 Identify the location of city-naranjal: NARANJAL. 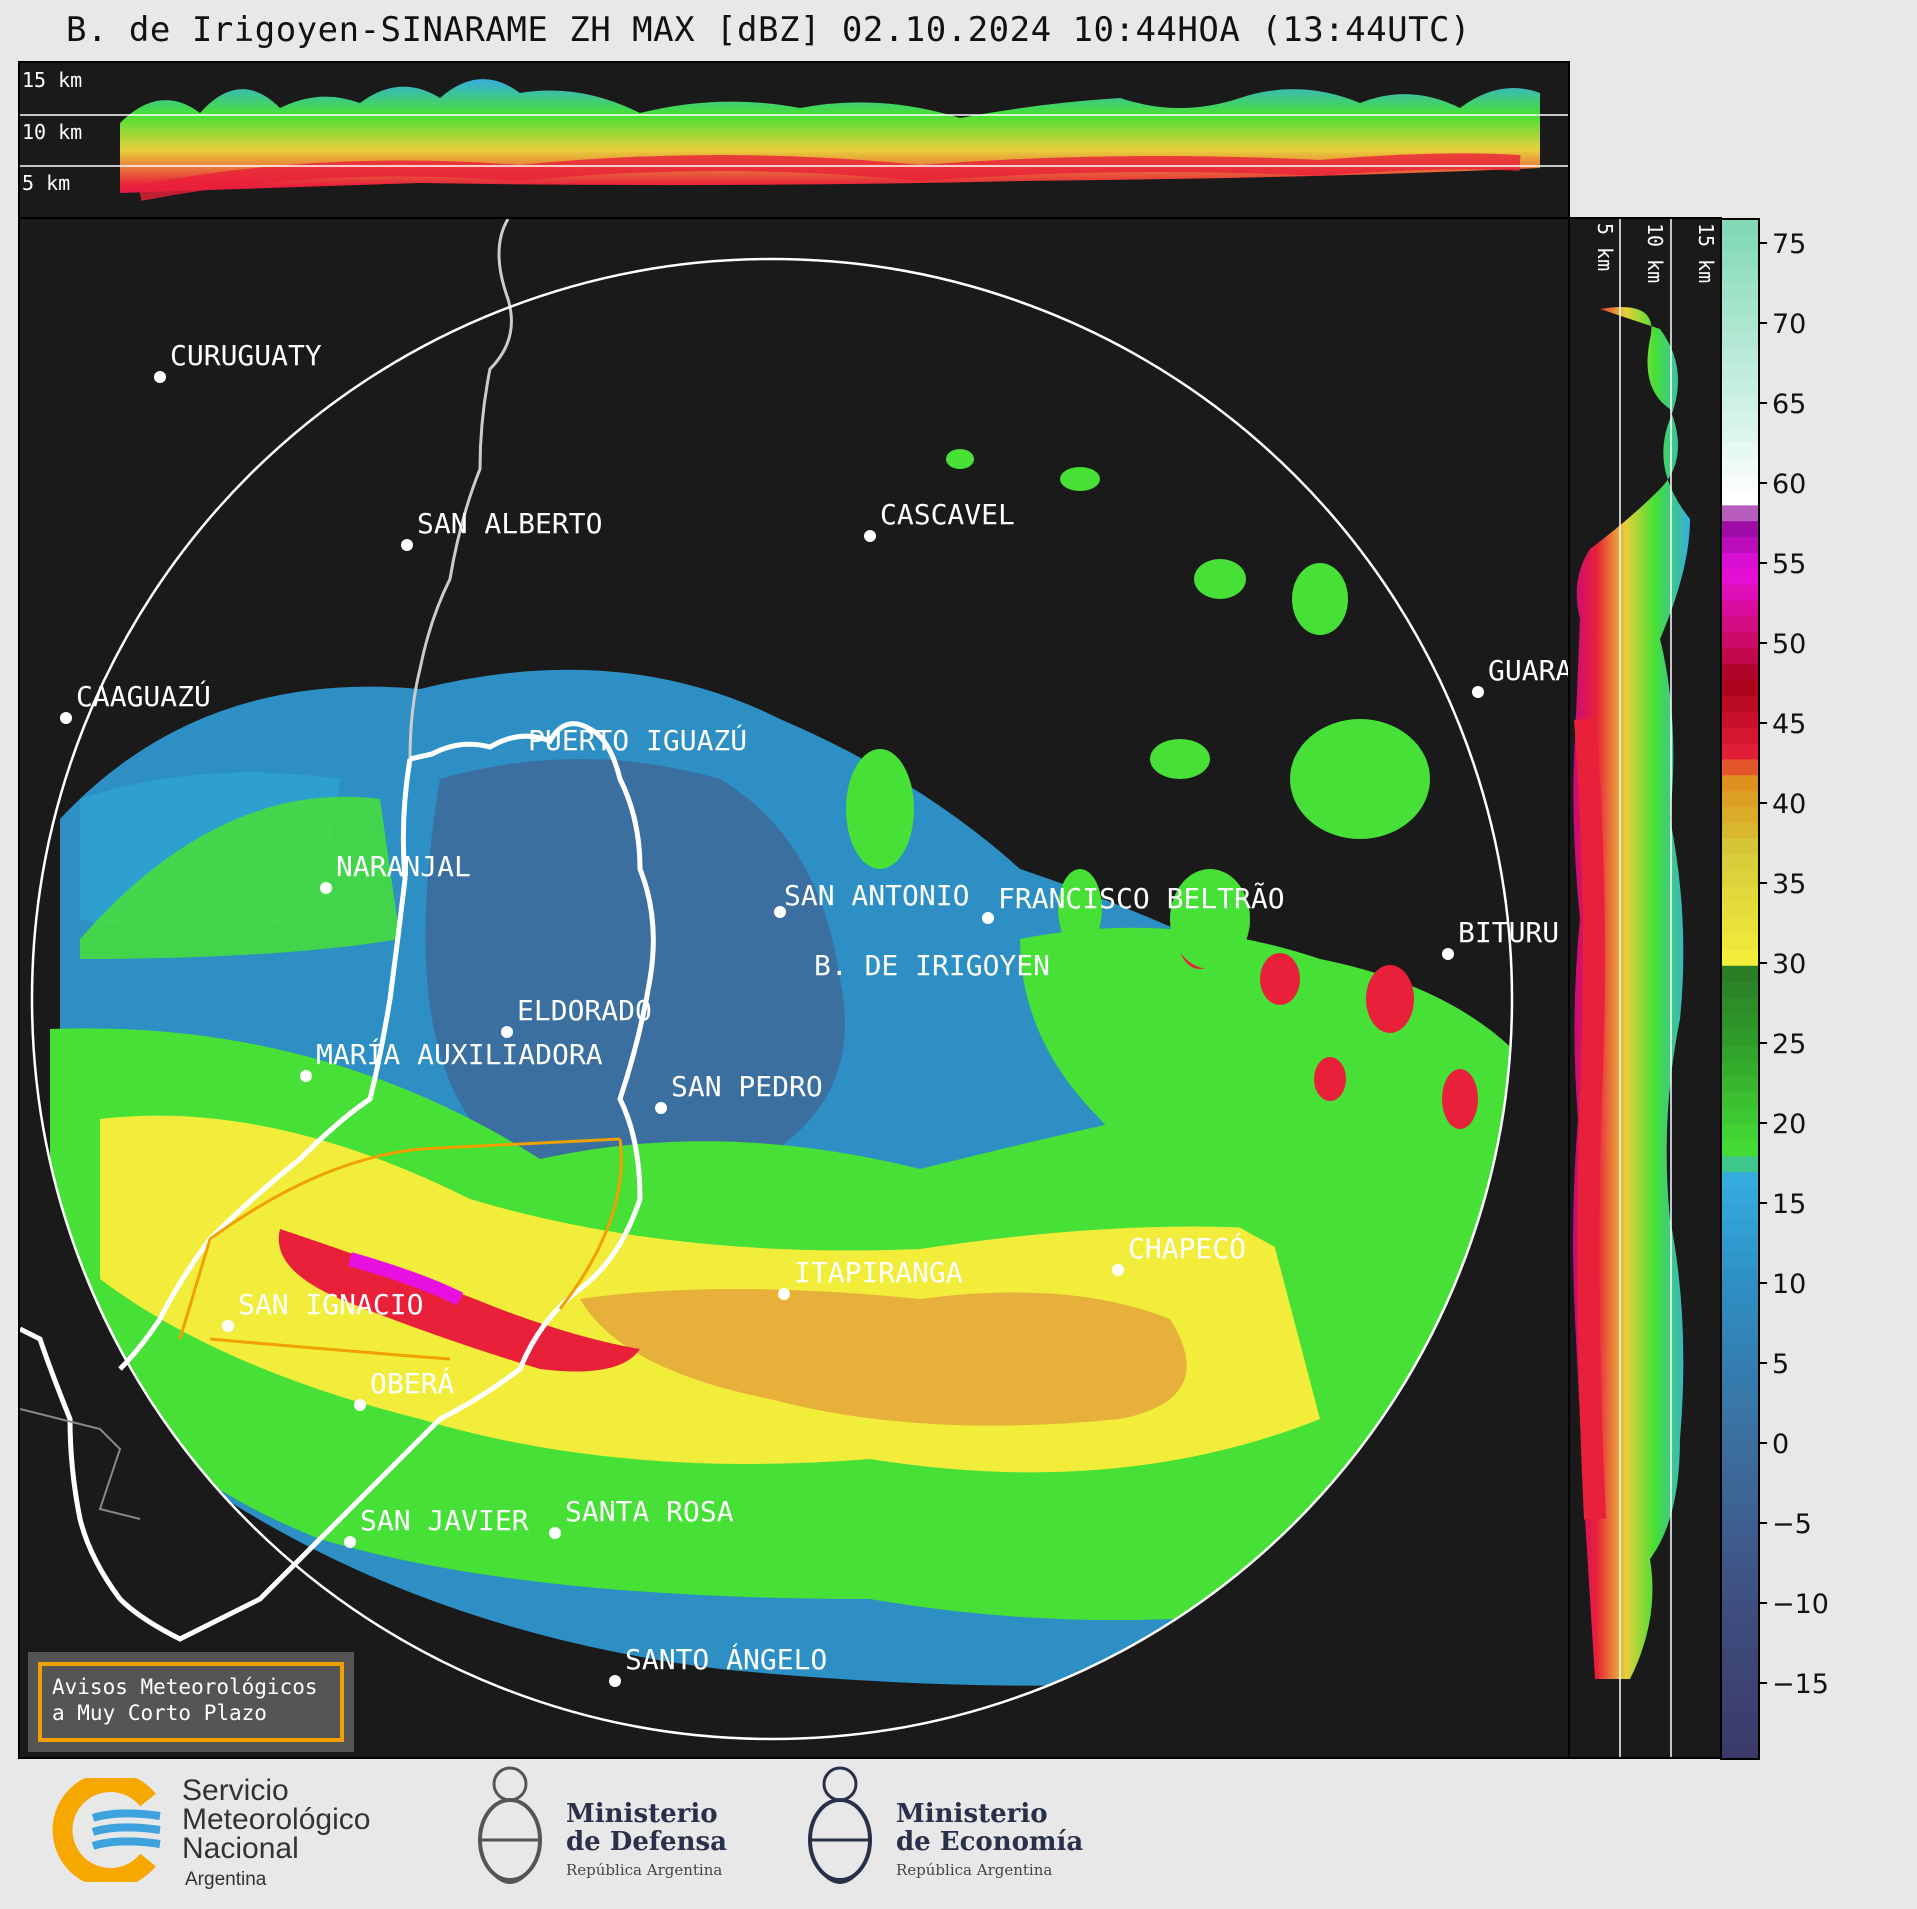
(395, 872).